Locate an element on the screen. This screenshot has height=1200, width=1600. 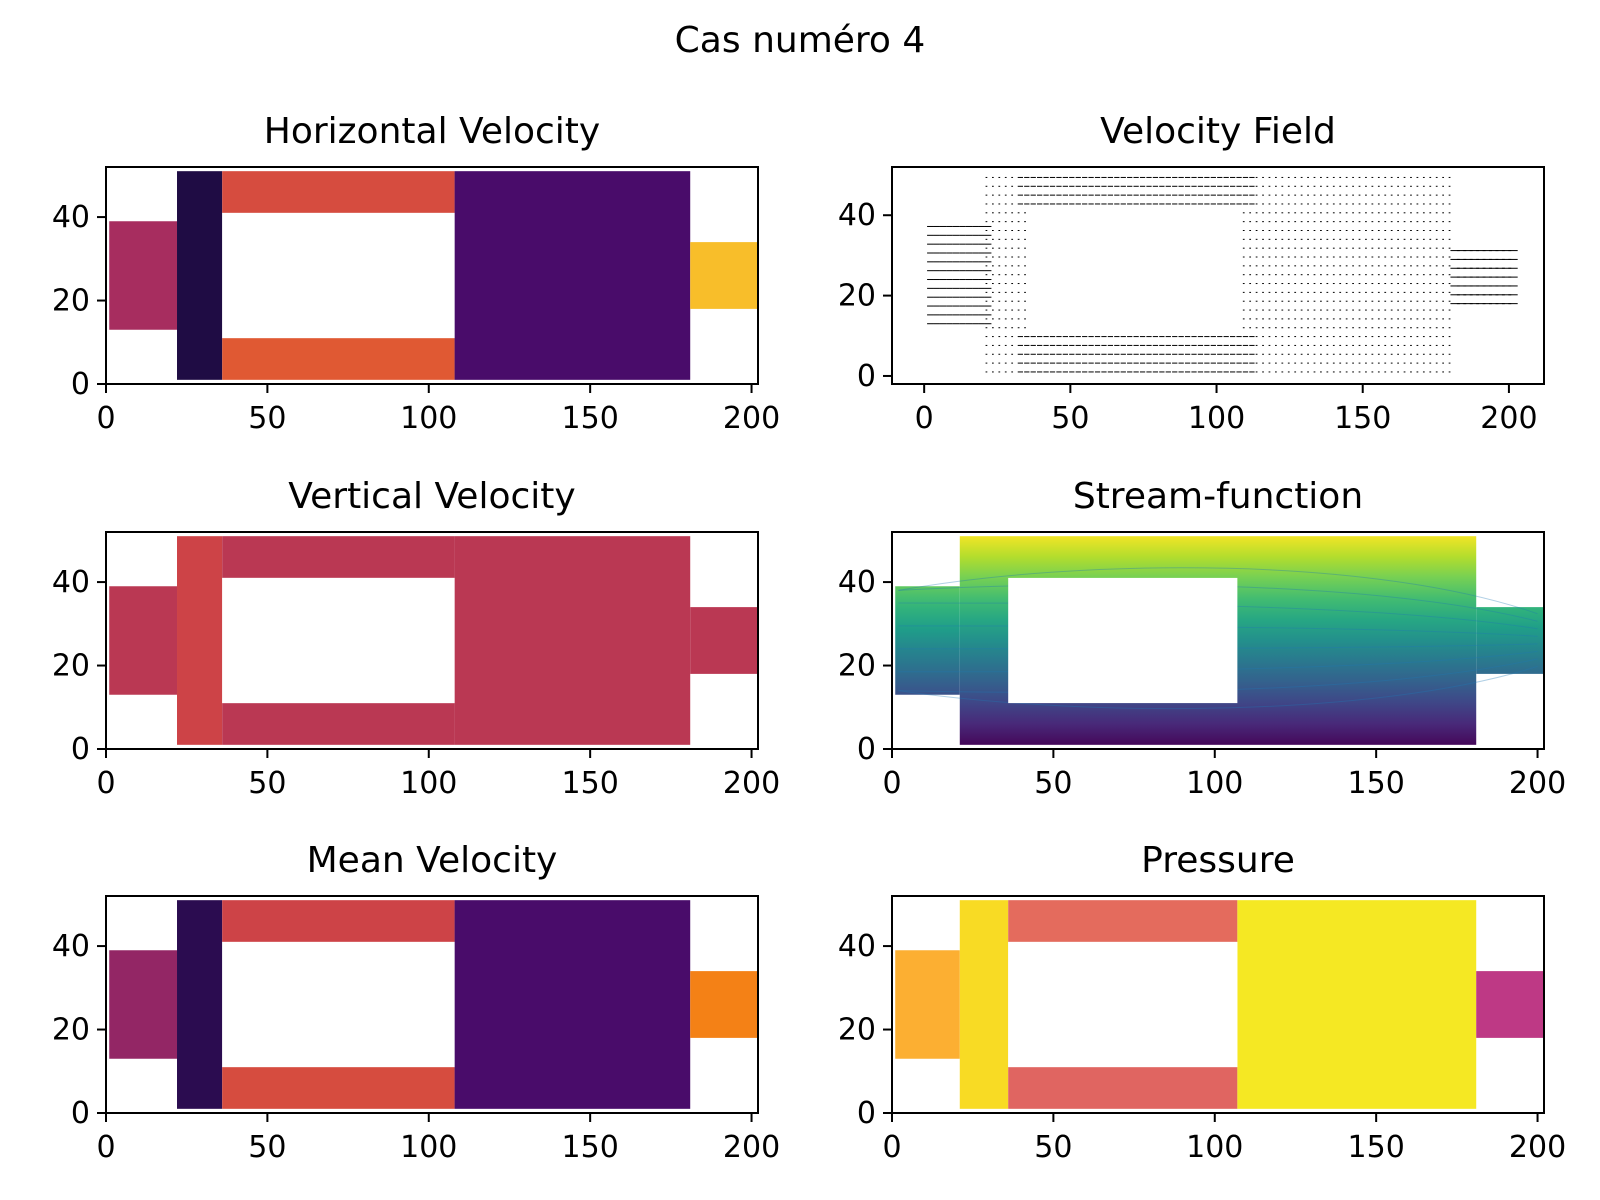
subplot-2: Velocity Field 0 50 100 150 200 0 20 40 is located at coordinates (1191, 273).